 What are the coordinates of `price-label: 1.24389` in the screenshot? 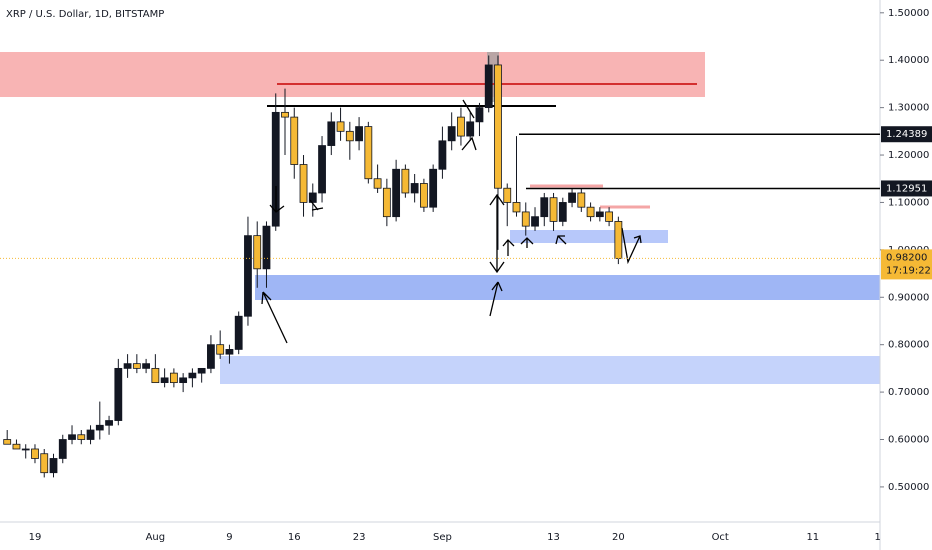 It's located at (906, 134).